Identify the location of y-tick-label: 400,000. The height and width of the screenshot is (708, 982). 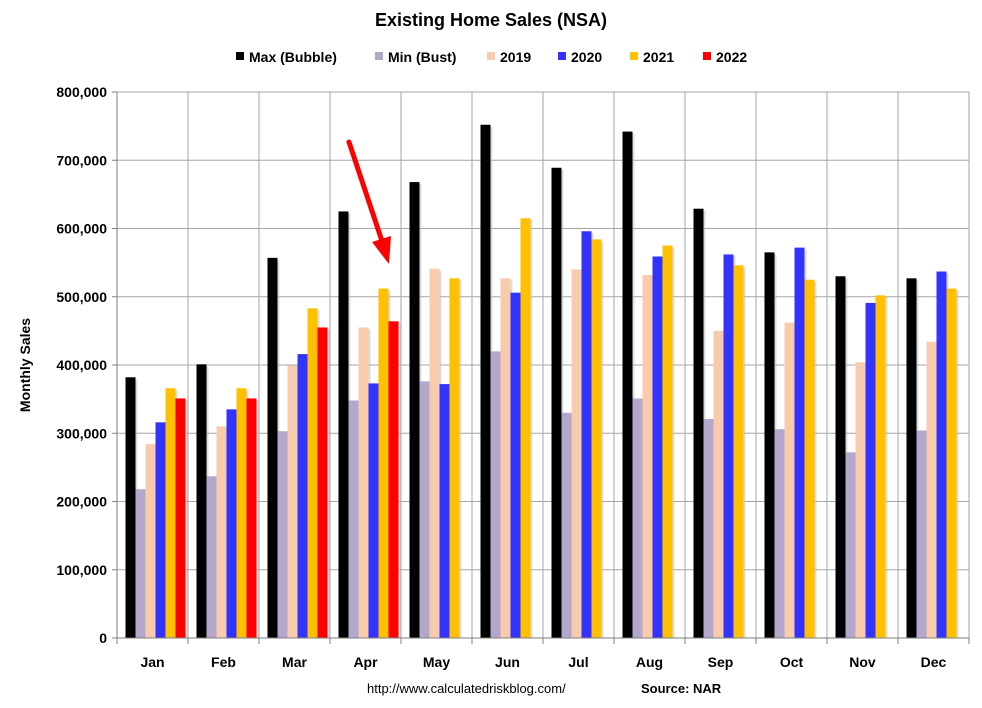
(81, 365).